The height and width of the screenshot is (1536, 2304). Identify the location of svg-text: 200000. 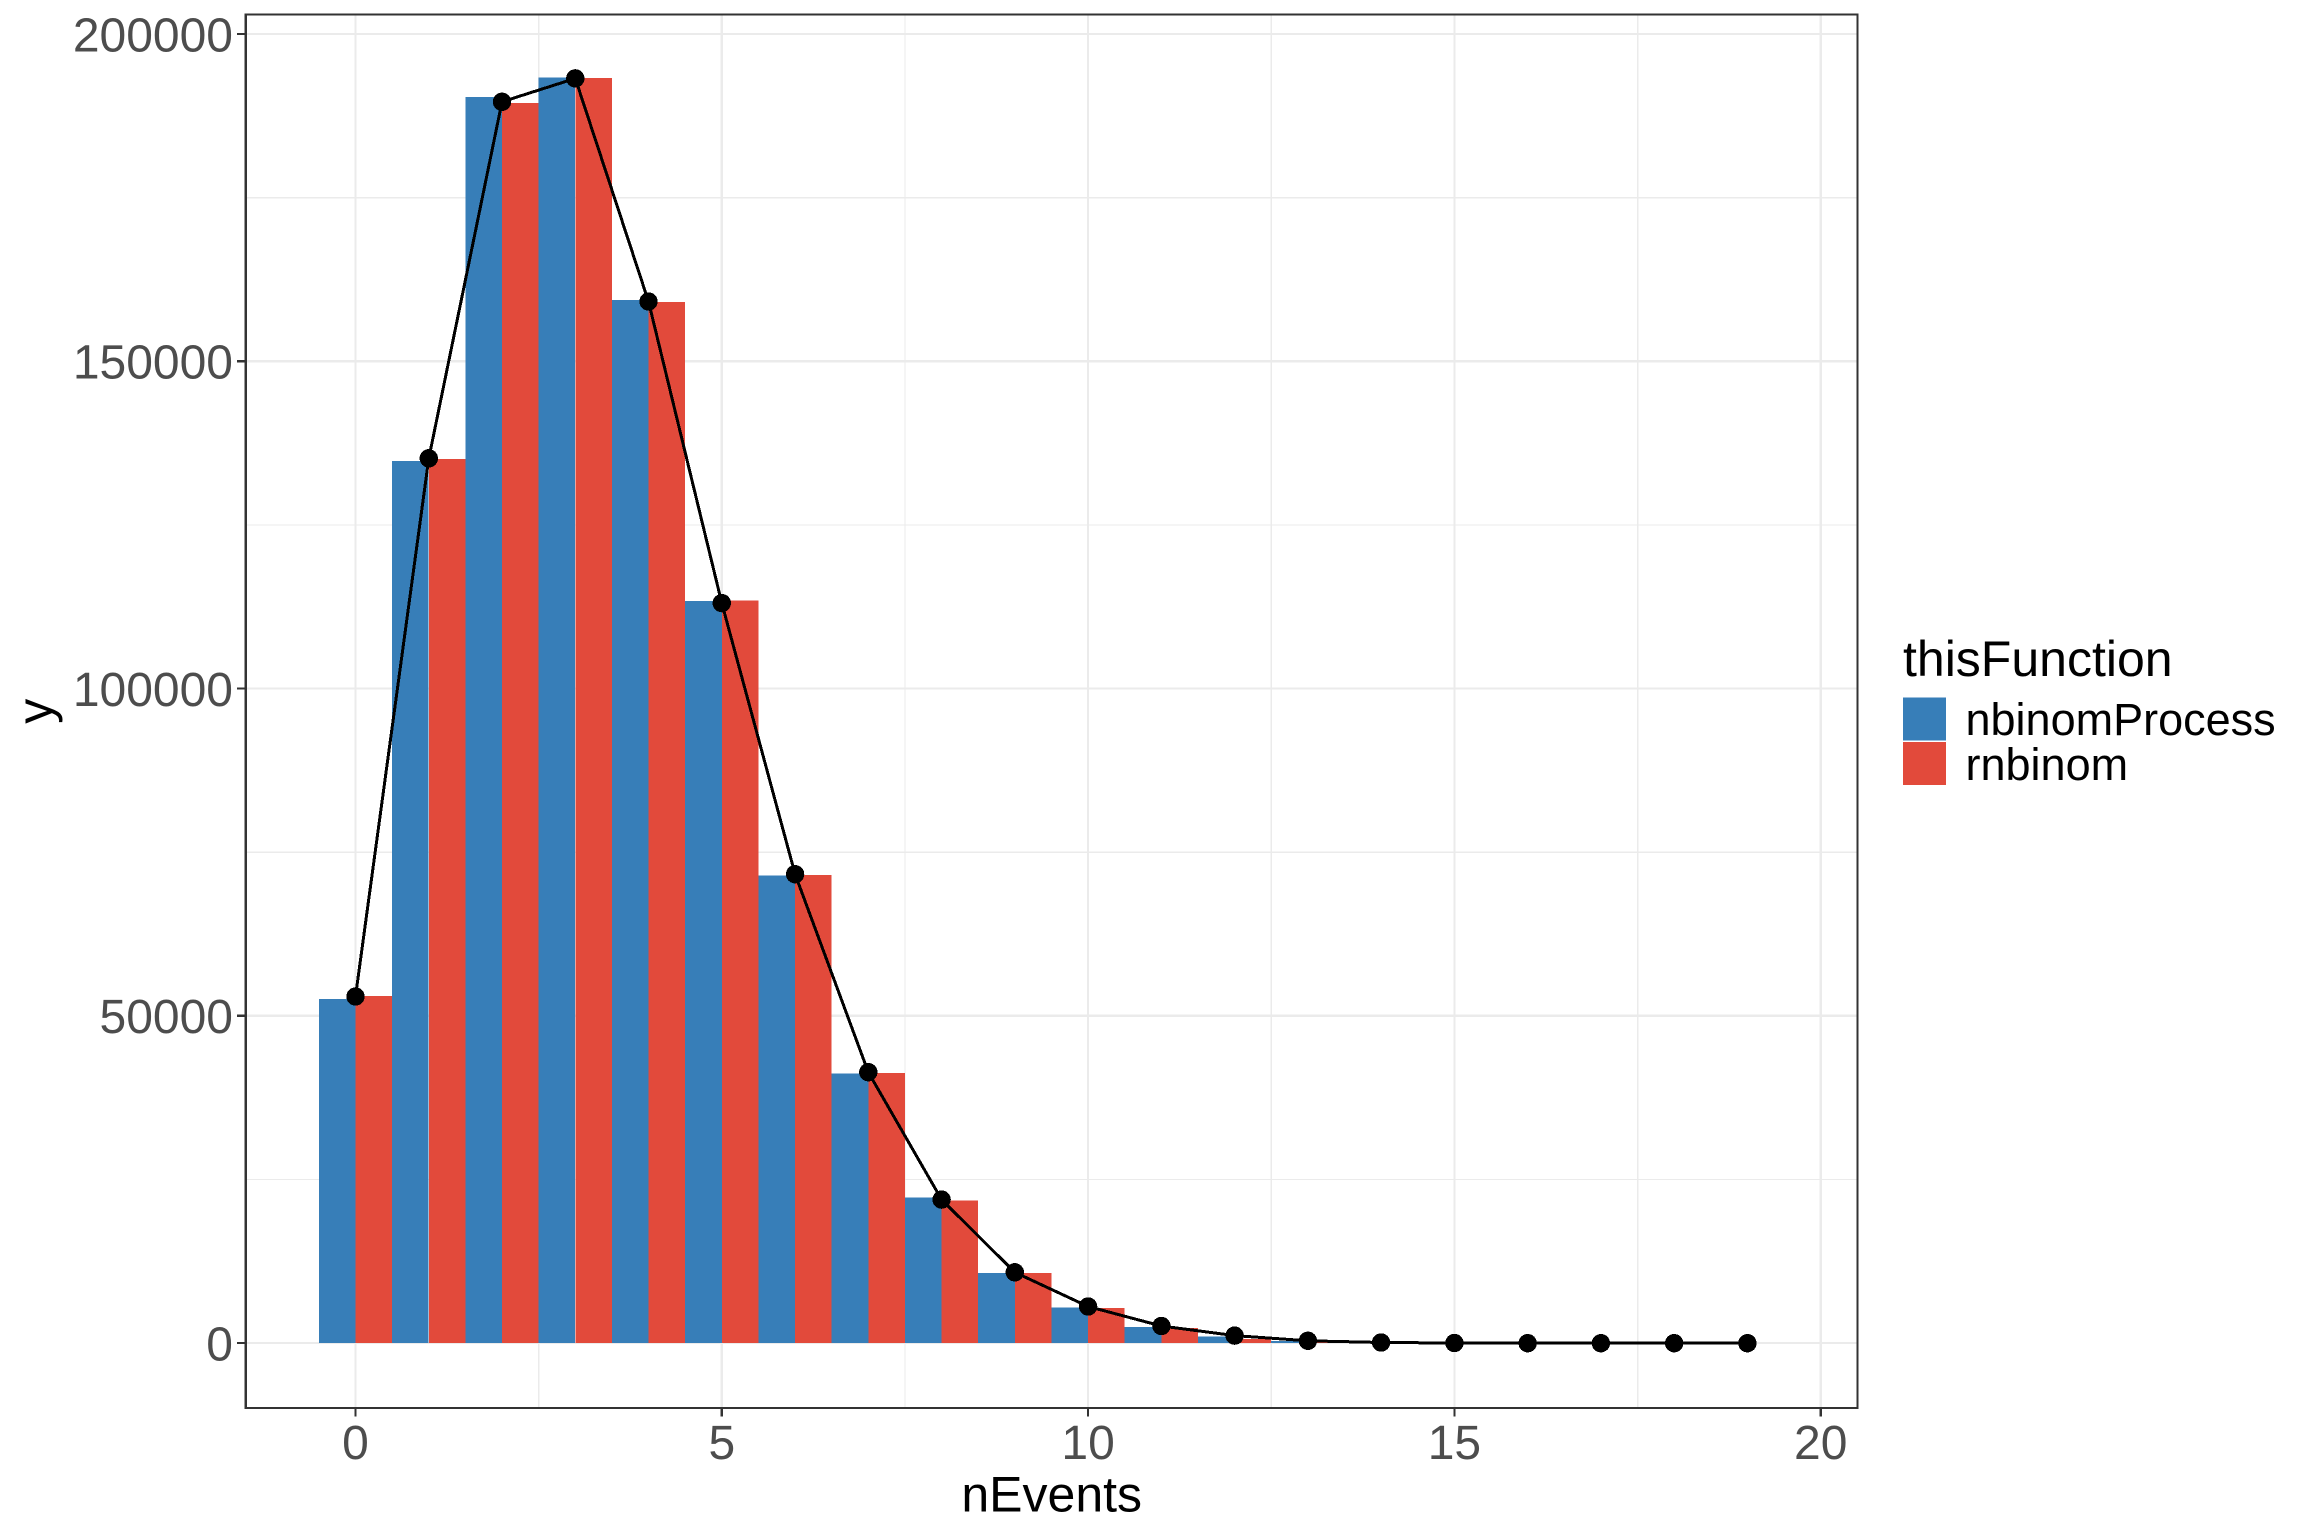
(153, 35).